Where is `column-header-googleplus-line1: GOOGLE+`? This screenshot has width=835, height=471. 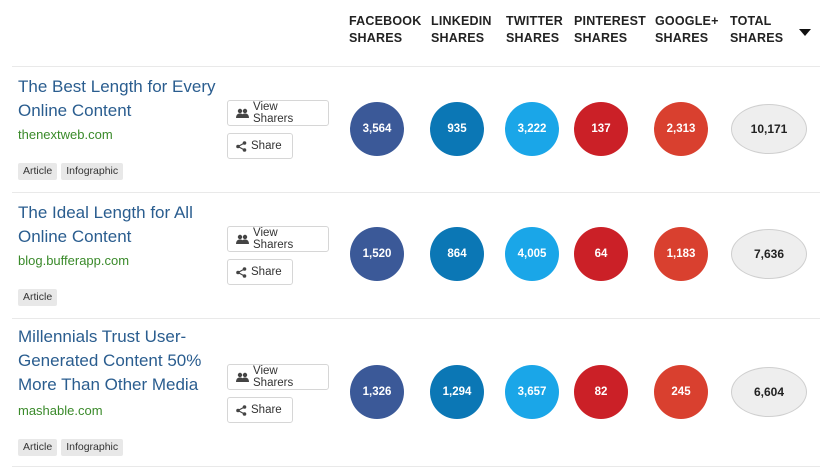 column-header-googleplus-line1: GOOGLE+ is located at coordinates (687, 21).